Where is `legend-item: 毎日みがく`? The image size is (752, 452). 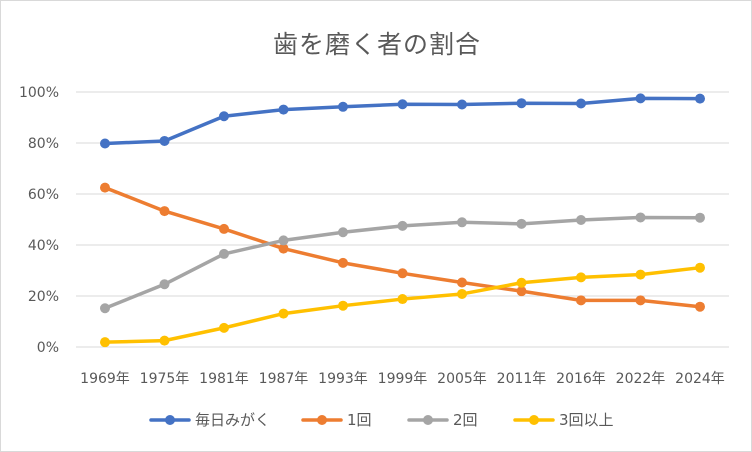 legend-item: 毎日みがく is located at coordinates (209, 420).